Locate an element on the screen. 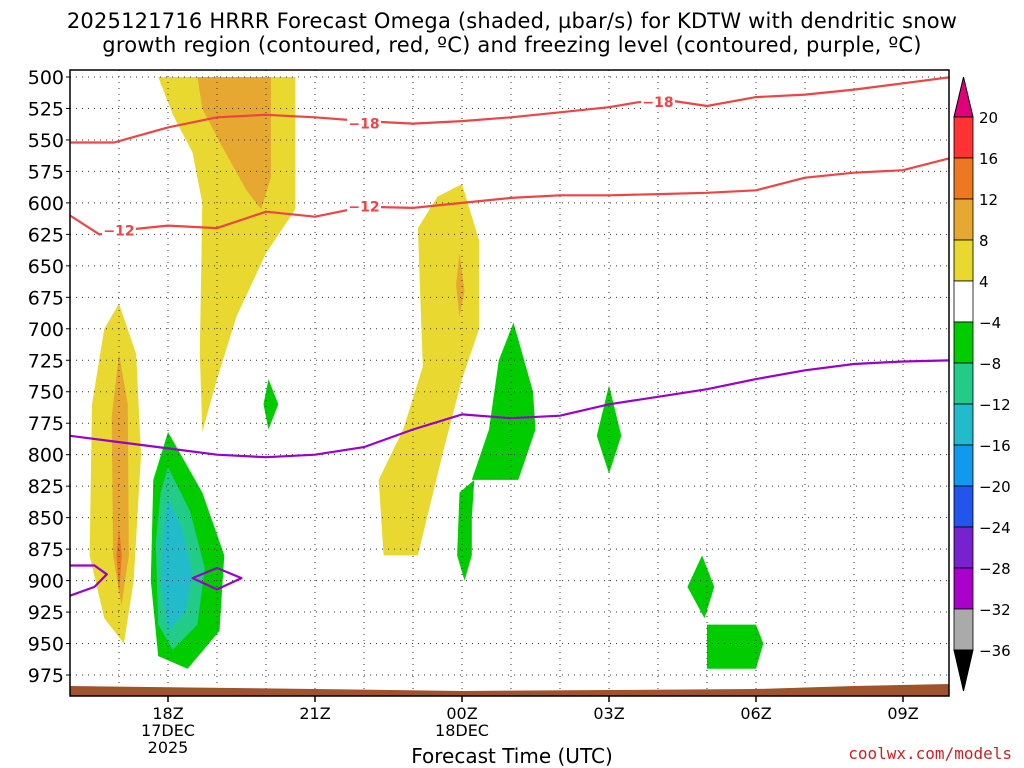 The height and width of the screenshot is (768, 1024). site-credit: coolwx.com/models is located at coordinates (930, 753).